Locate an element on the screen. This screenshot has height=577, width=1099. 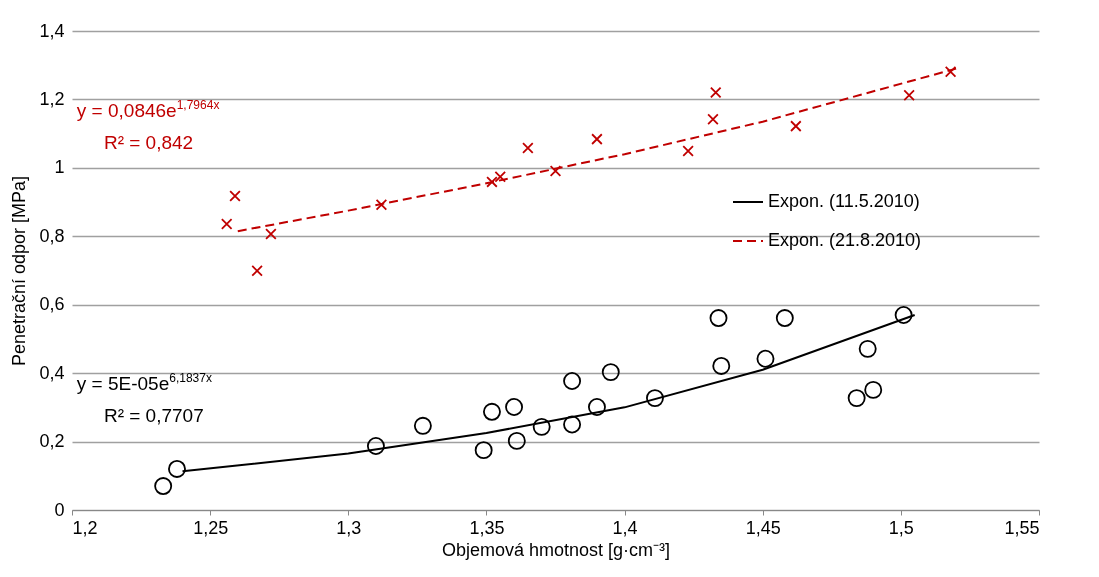
y-tick-label: 1 is located at coordinates (59, 167).